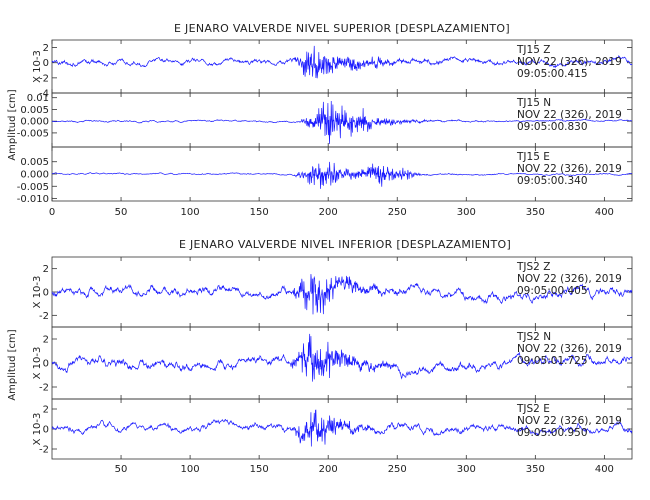 The width and height of the screenshot is (650, 500). What do you see at coordinates (533, 50) in the screenshot?
I see `station-label: TJ15 Z` at bounding box center [533, 50].